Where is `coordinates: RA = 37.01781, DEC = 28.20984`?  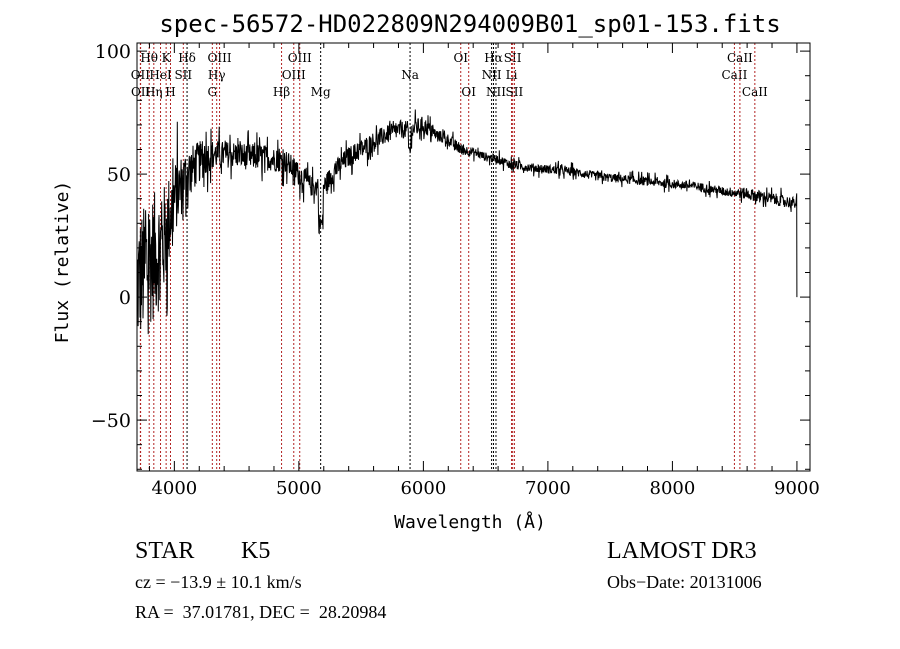 coordinates: RA = 37.01781, DEC = 28.20984 is located at coordinates (261, 612).